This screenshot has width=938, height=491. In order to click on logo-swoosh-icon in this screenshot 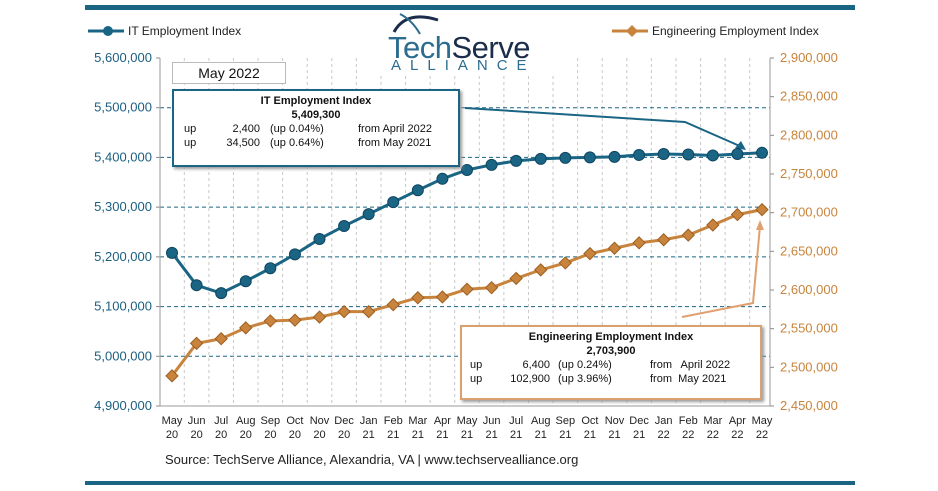, I will do `click(415, 24)`.